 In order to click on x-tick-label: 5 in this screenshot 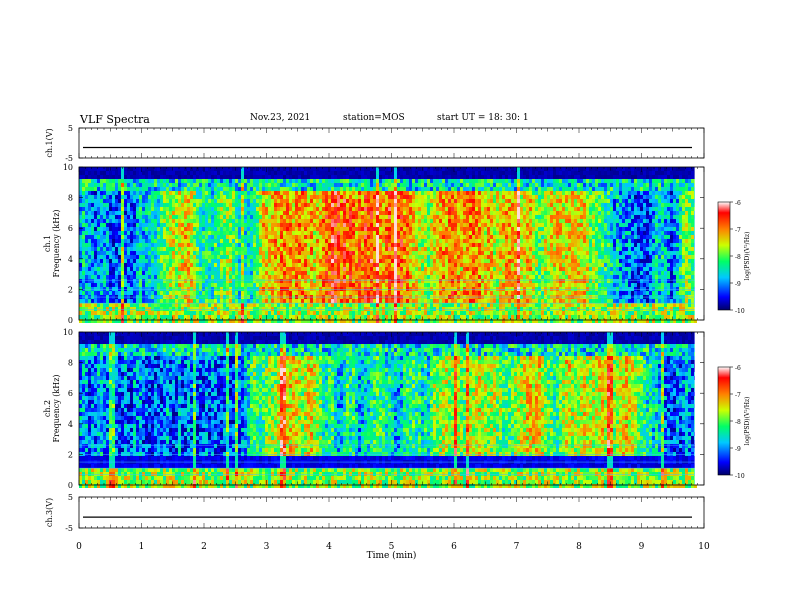, I will do `click(392, 547)`.